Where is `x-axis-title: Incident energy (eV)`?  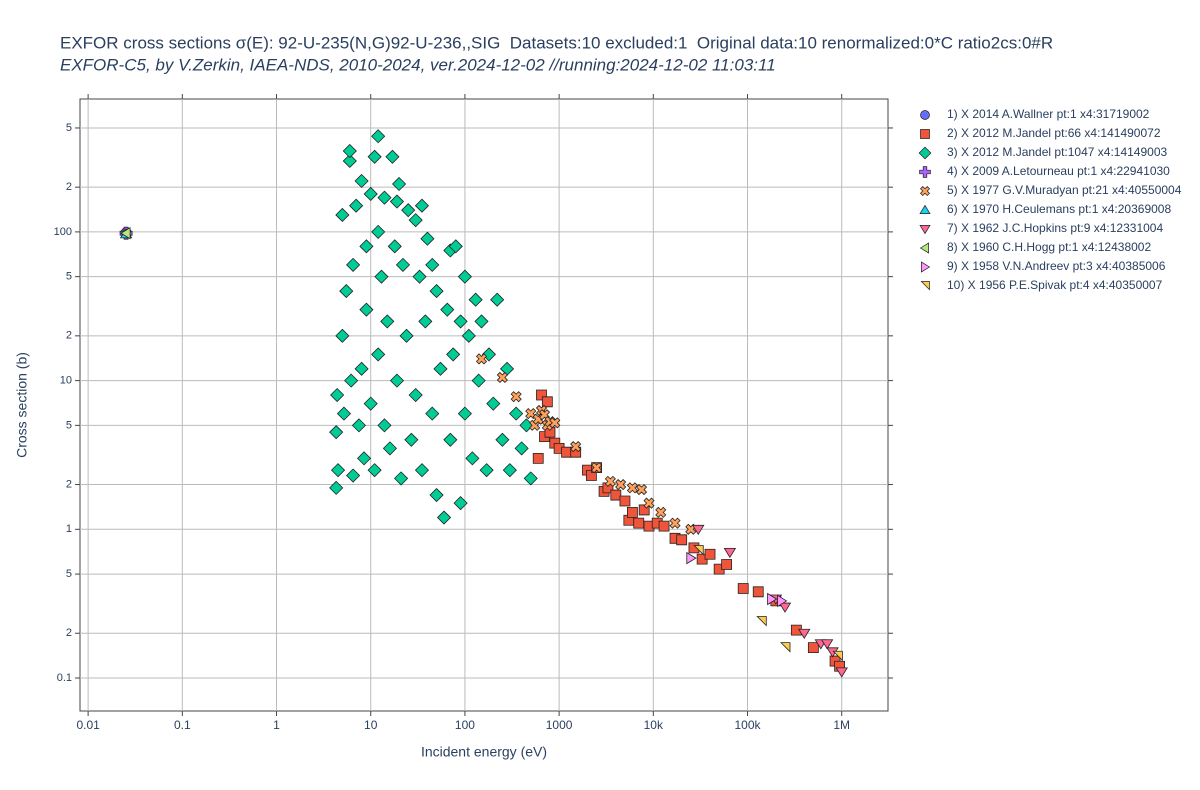
x-axis-title: Incident energy (eV) is located at coordinates (484, 752).